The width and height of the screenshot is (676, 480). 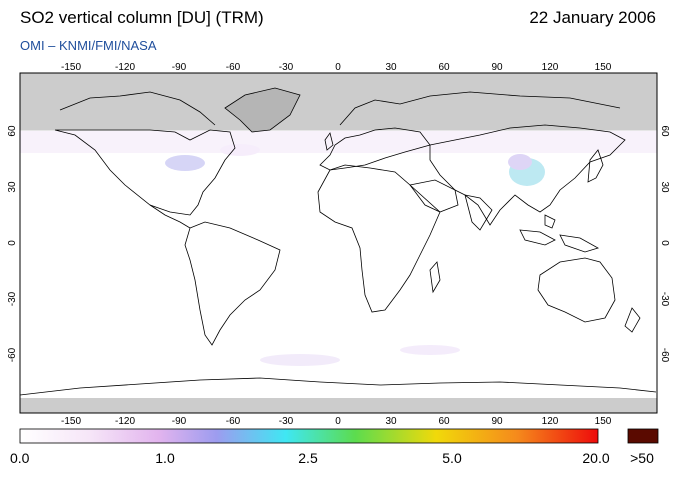 What do you see at coordinates (550, 67) in the screenshot?
I see `lon-tick-top: 120` at bounding box center [550, 67].